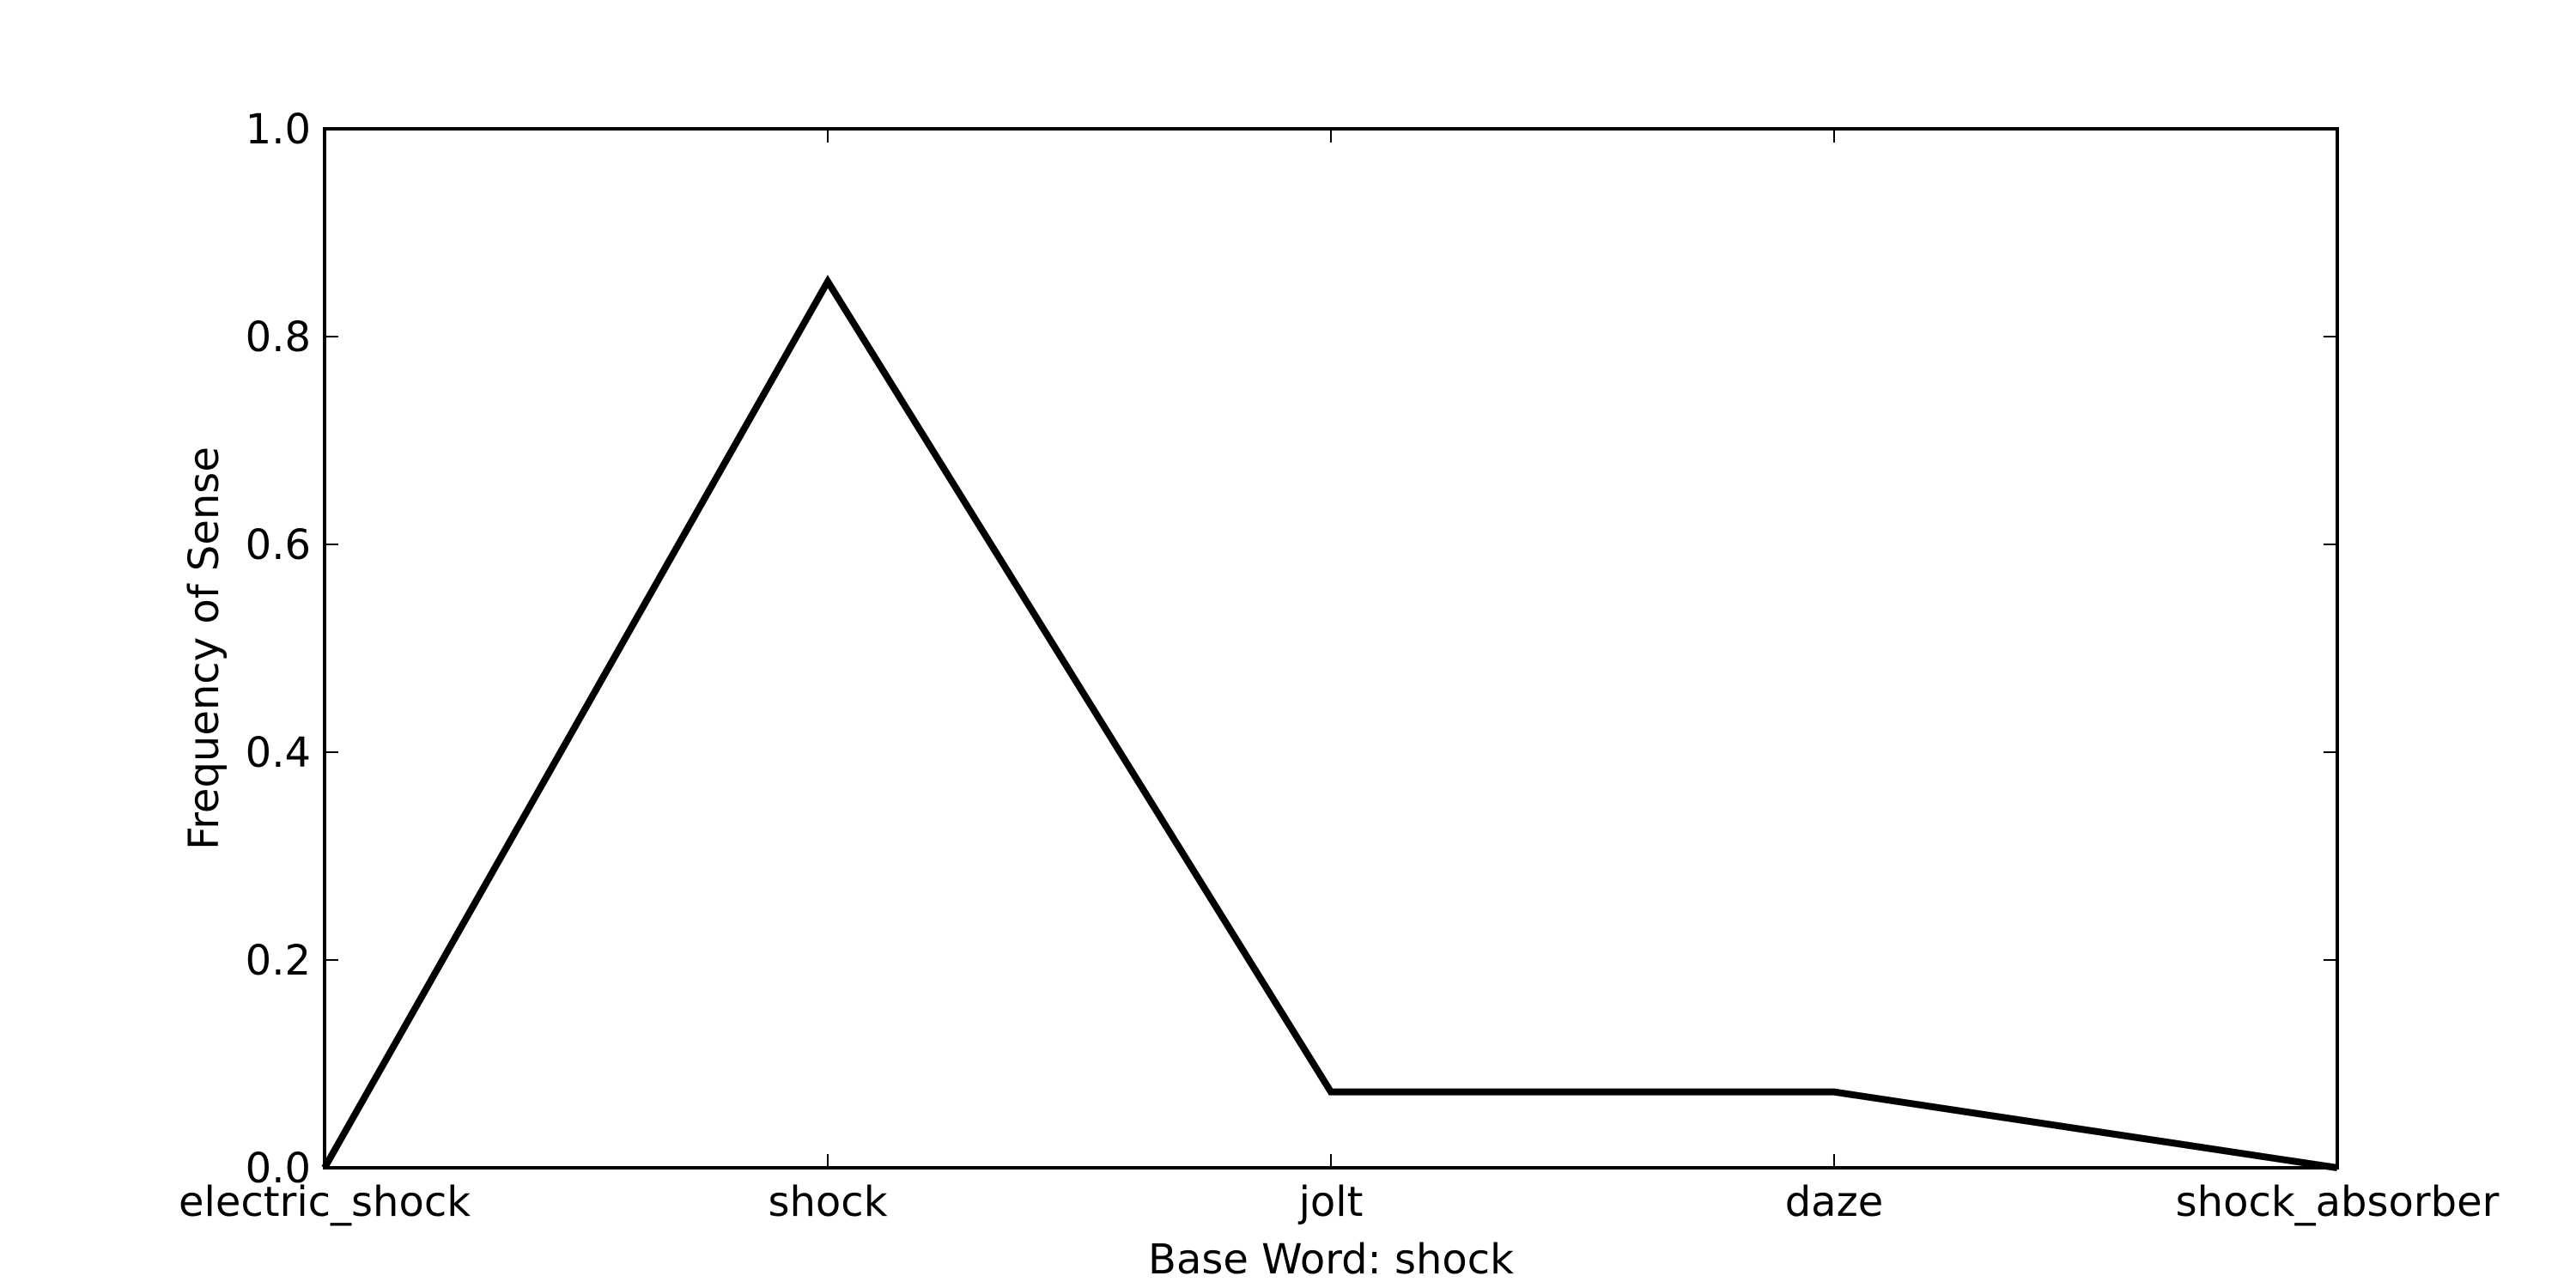 The width and height of the screenshot is (2576, 1288). What do you see at coordinates (2338, 1202) in the screenshot?
I see `x-tick-label: shock_absorber` at bounding box center [2338, 1202].